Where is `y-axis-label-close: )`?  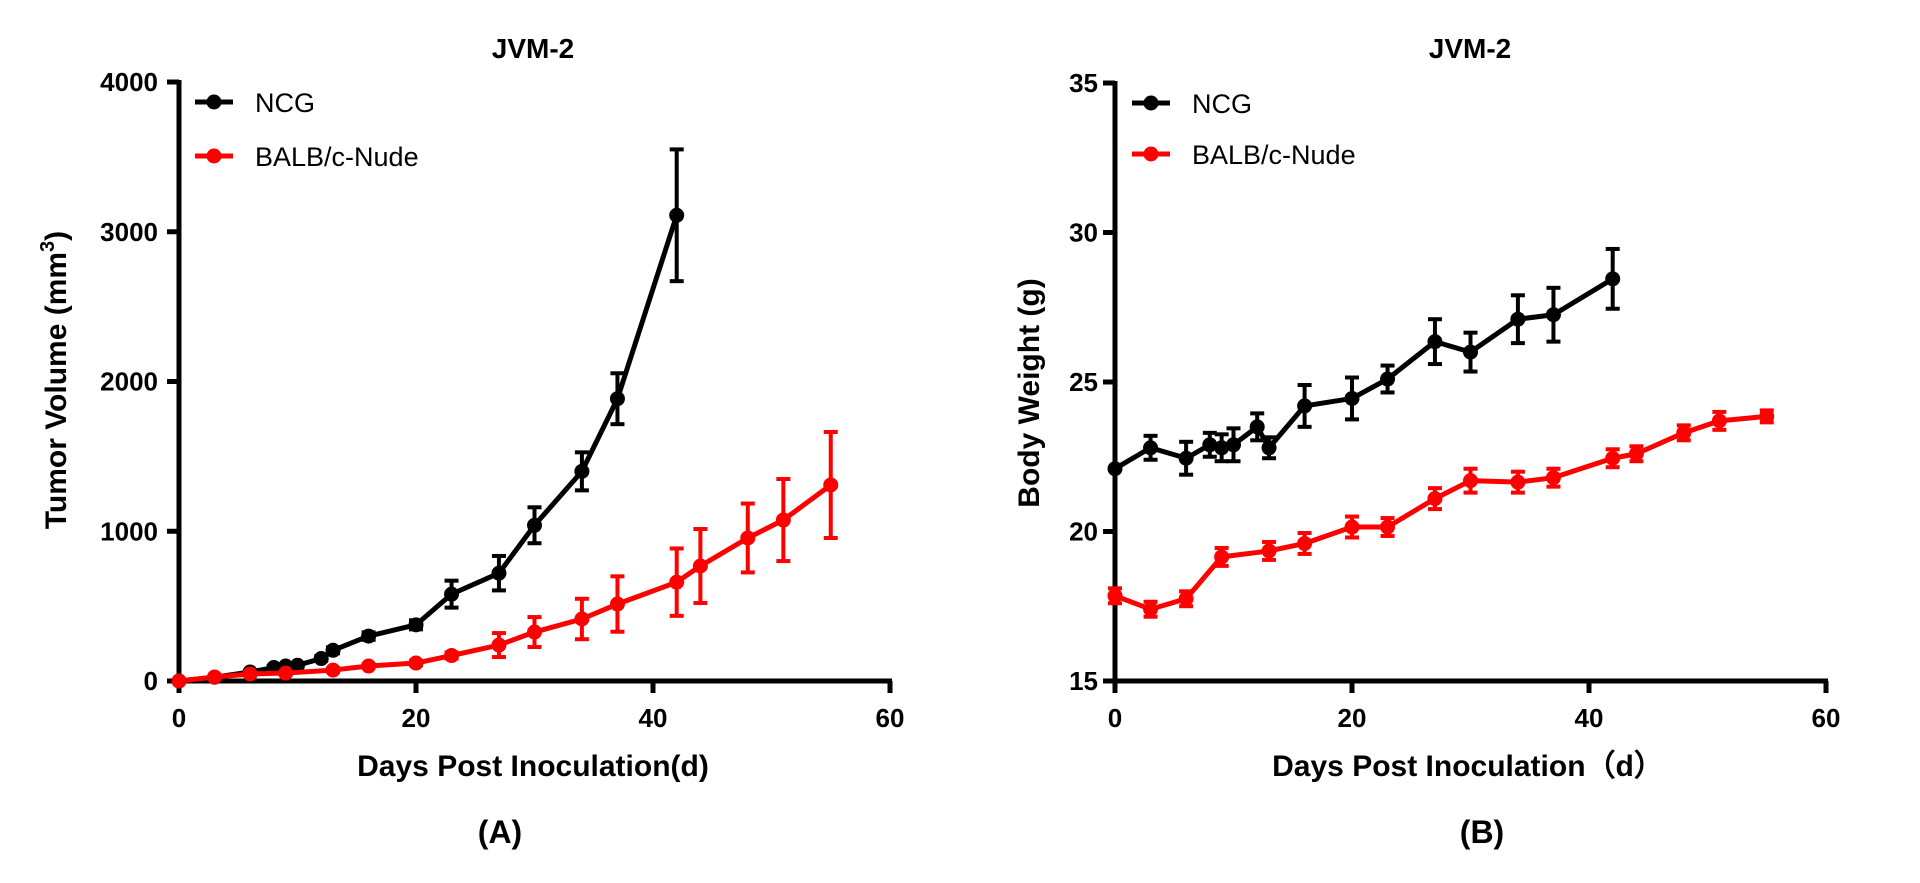 y-axis-label-close: ) is located at coordinates (56, 236).